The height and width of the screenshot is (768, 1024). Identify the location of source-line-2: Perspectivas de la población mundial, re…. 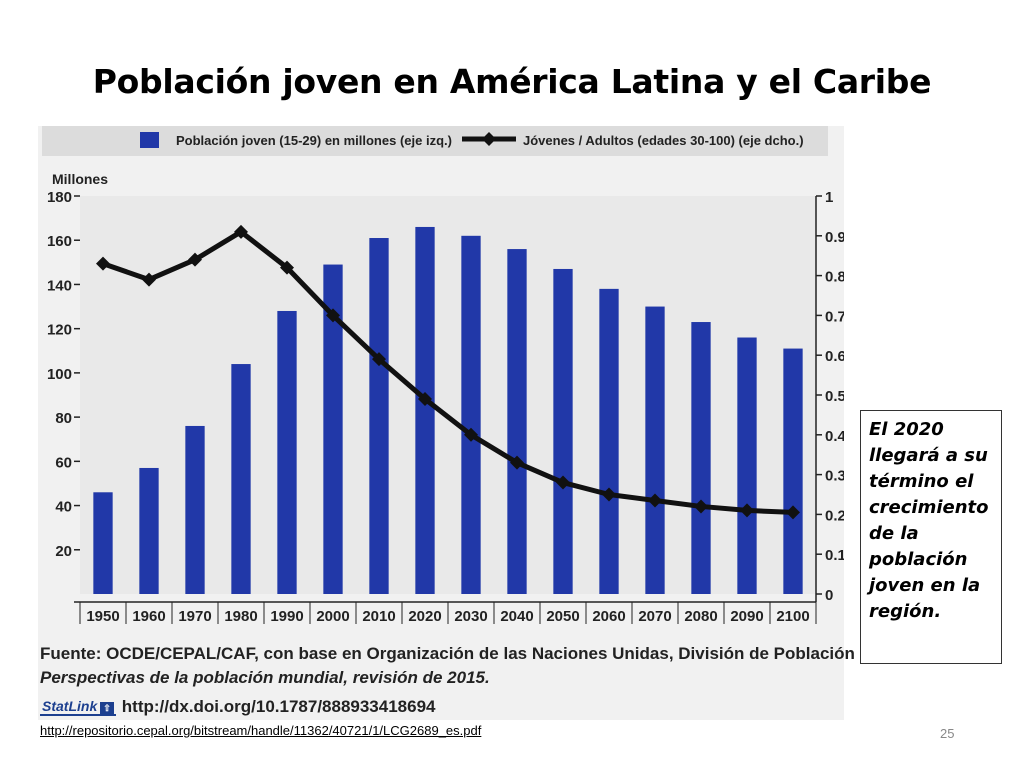
(265, 677).